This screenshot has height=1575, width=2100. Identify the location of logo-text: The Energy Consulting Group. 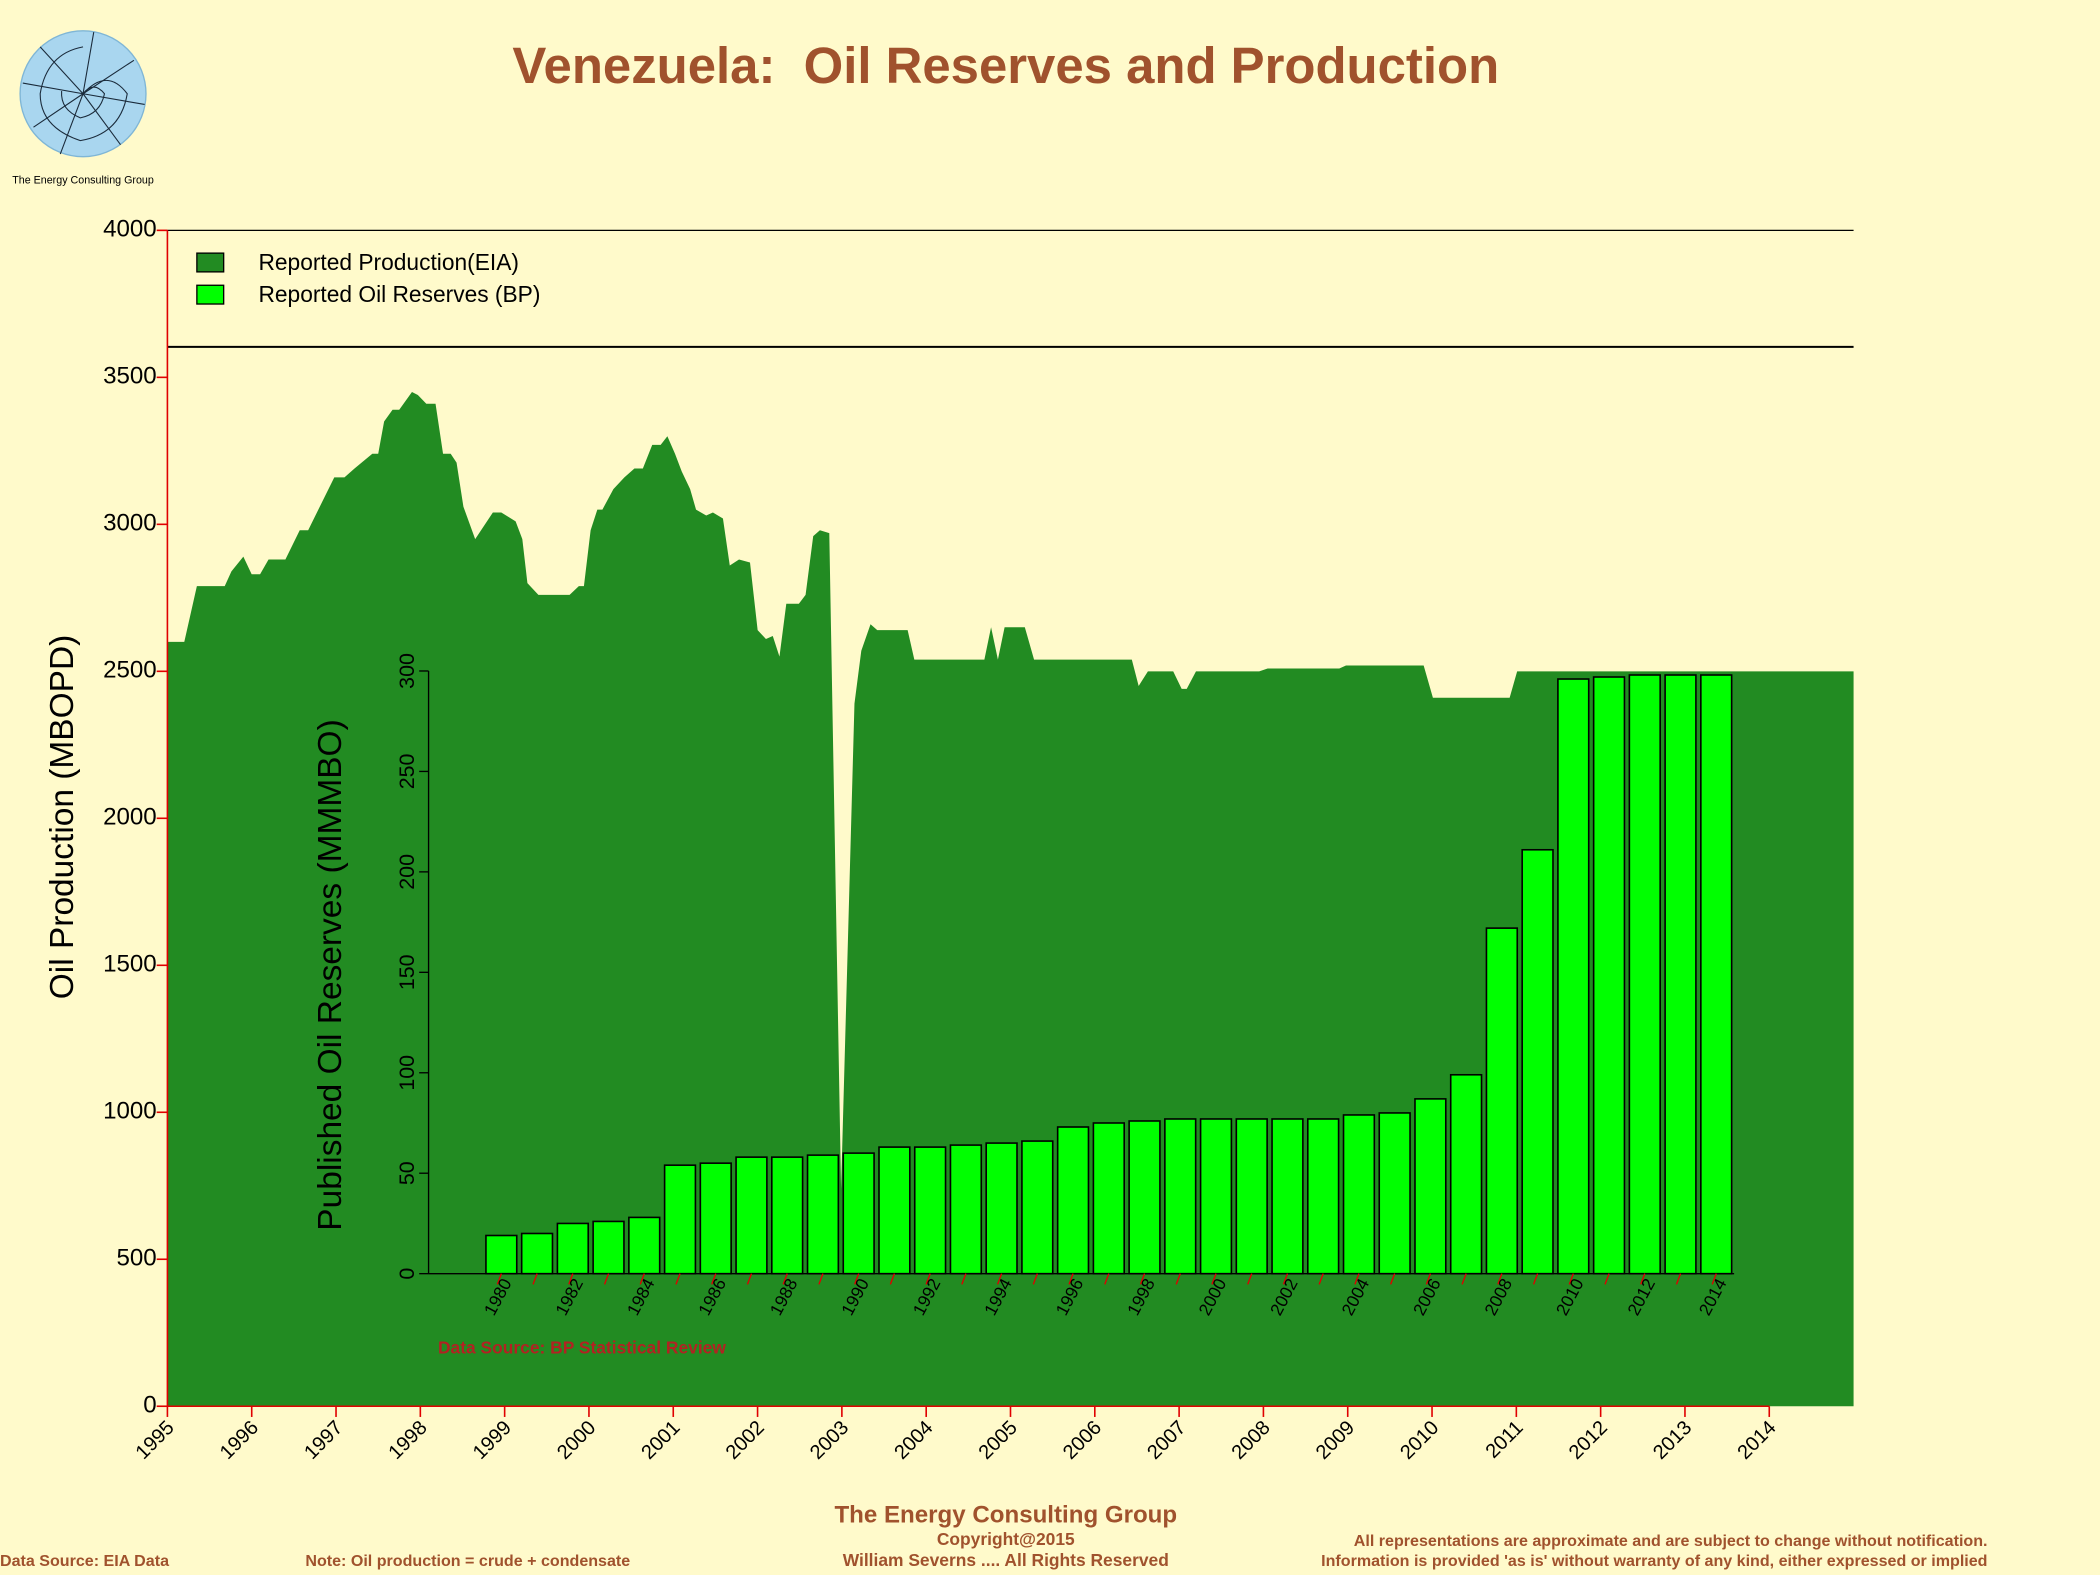
(83, 181).